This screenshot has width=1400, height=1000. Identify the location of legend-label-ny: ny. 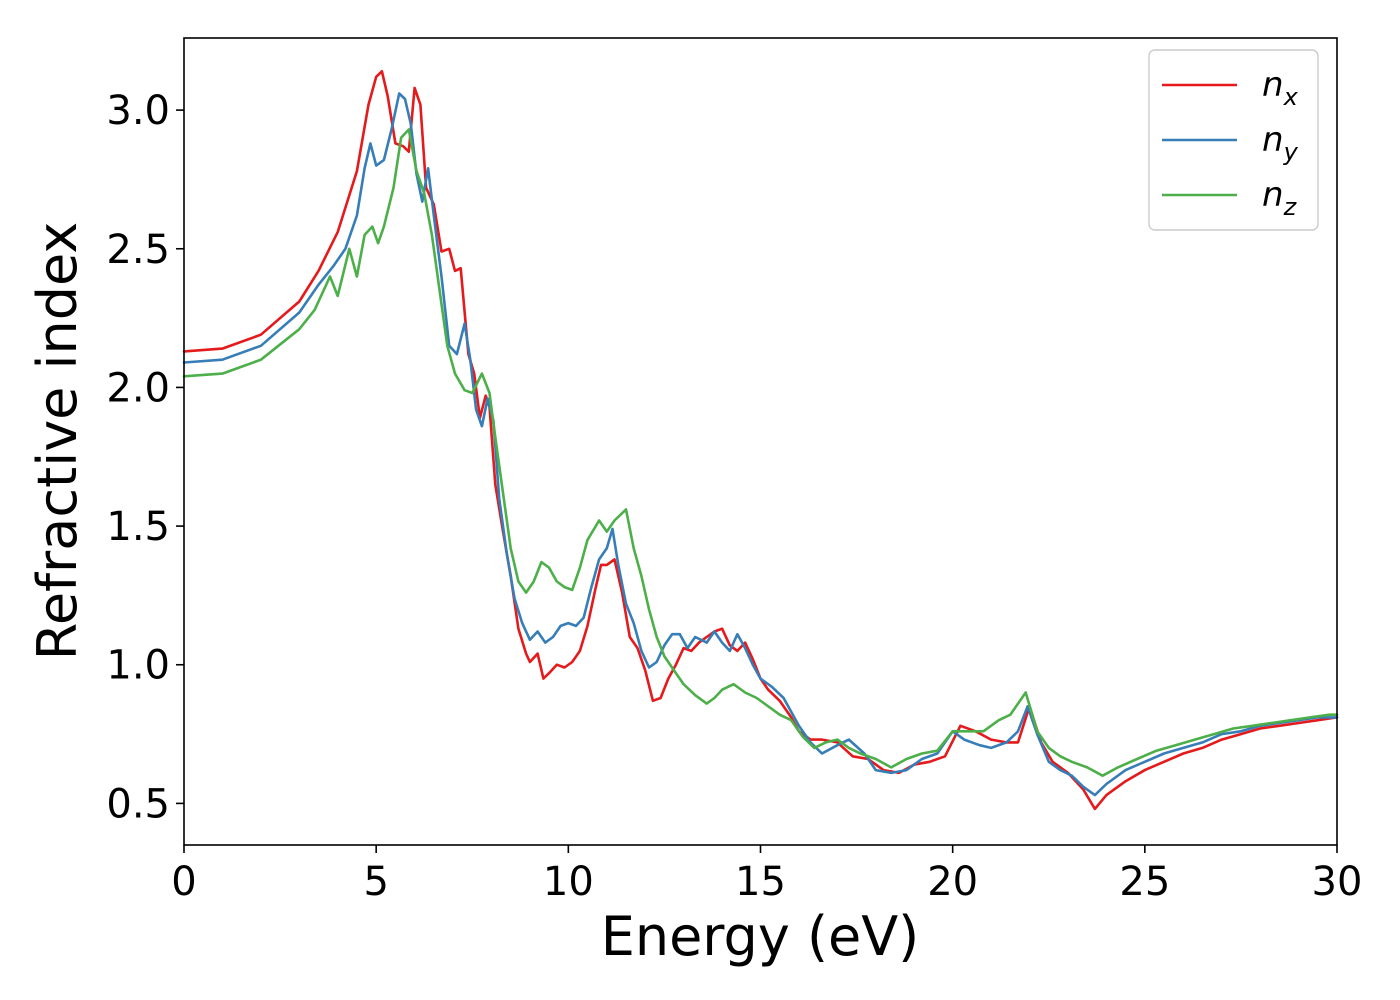
(1280, 143).